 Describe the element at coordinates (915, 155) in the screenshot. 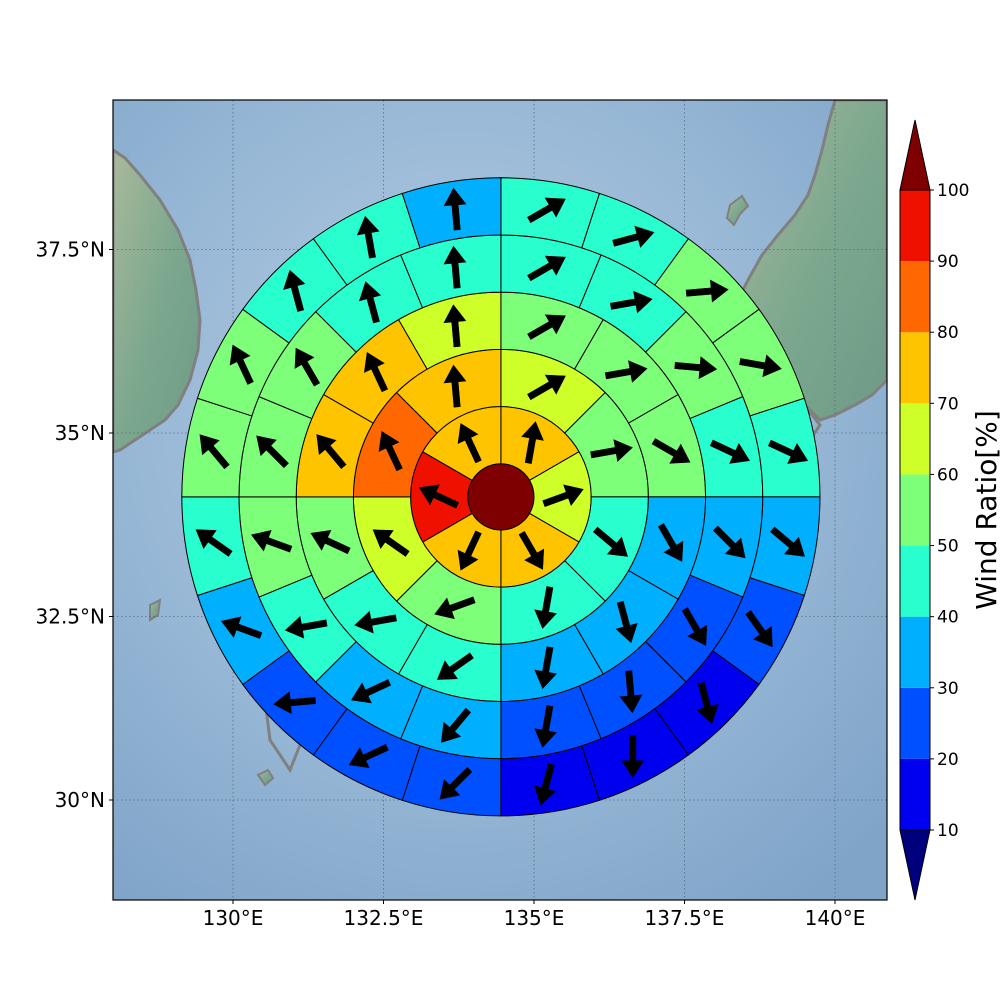

I see `colorbar-over-triangle` at that location.